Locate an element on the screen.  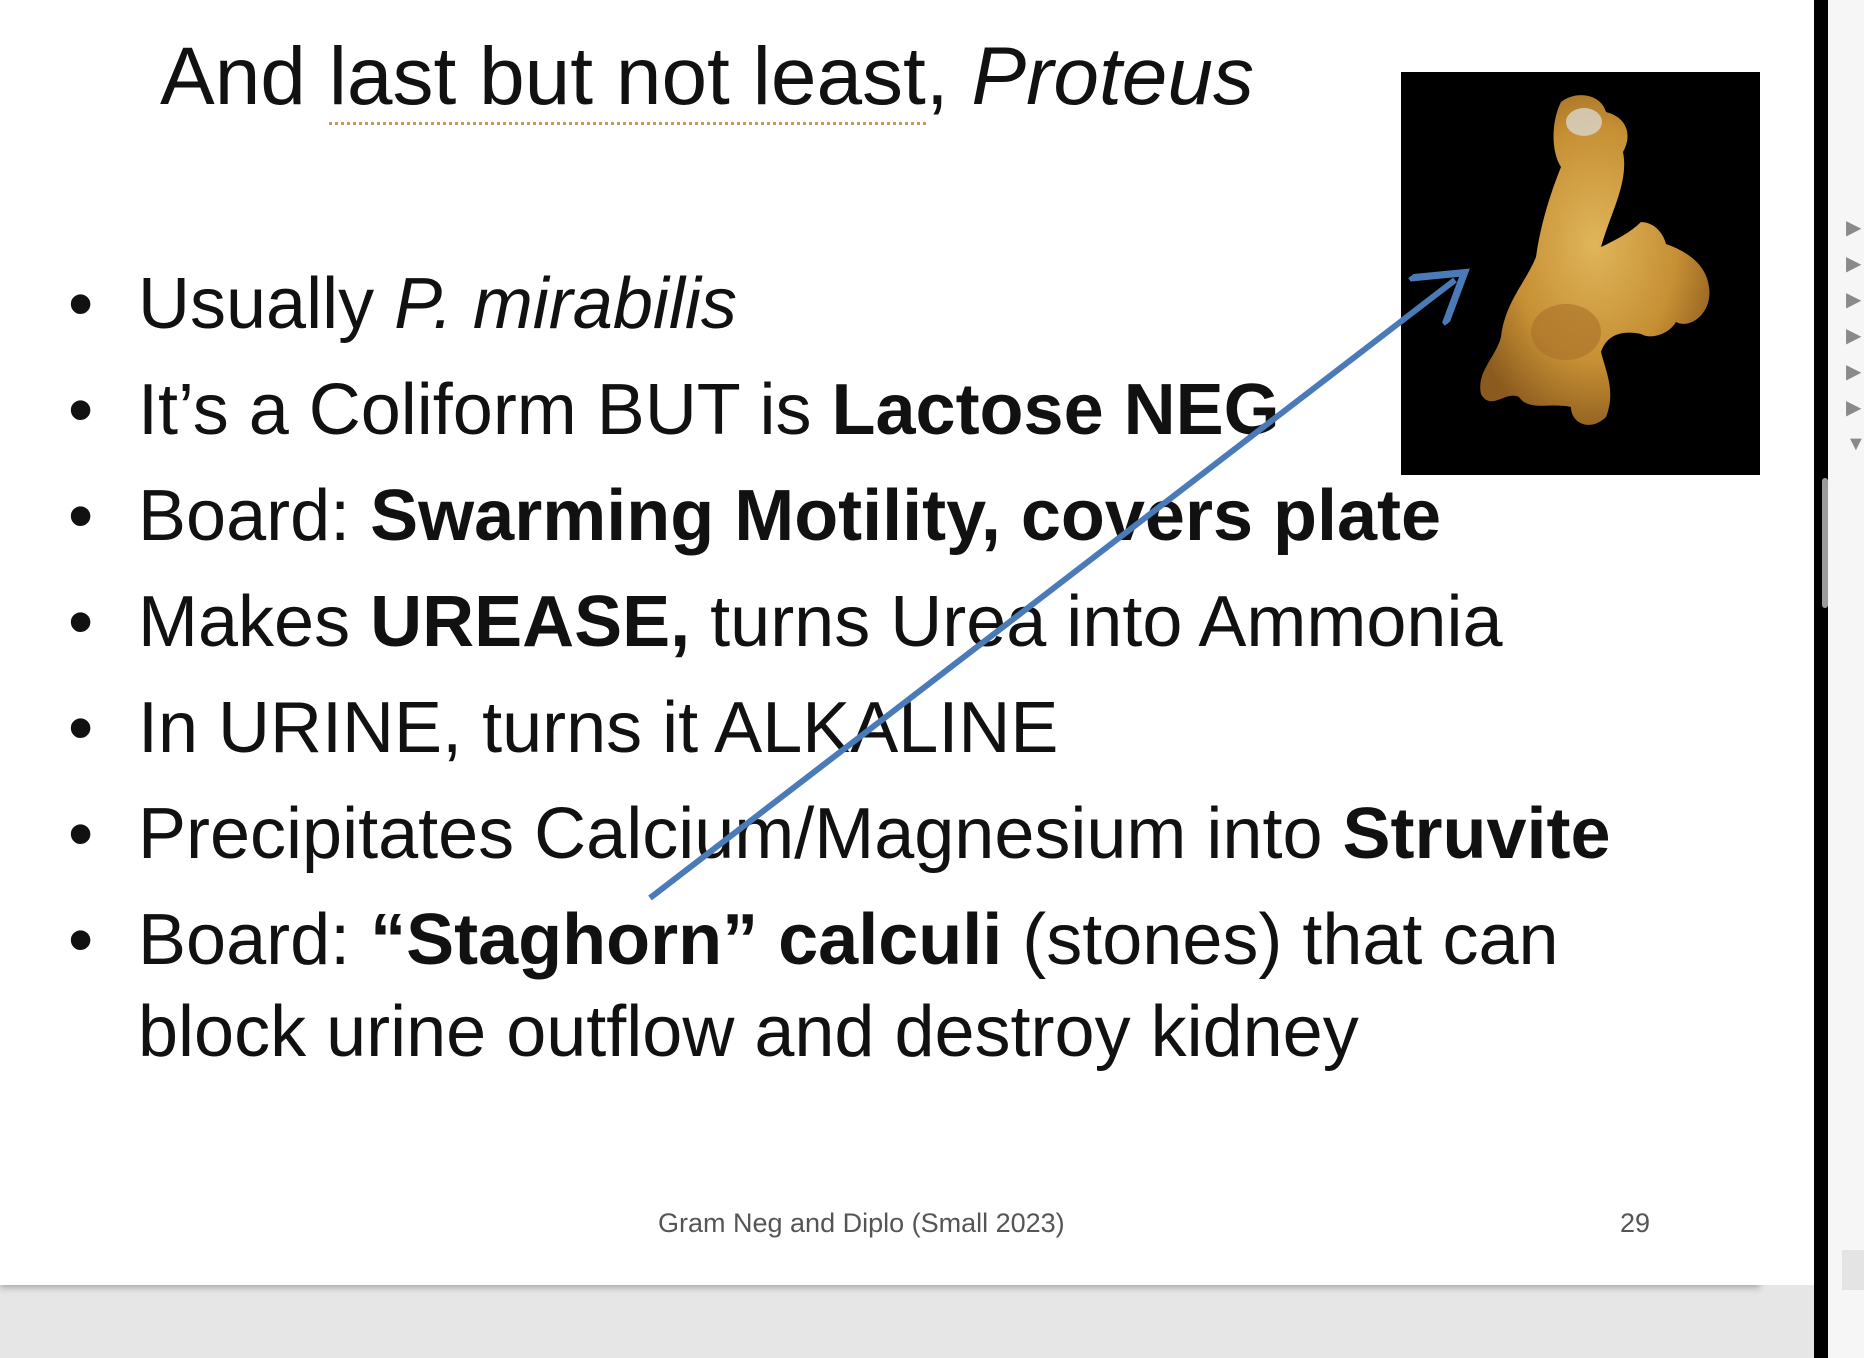
staghorn-stone-illustration is located at coordinates (1595, 260).